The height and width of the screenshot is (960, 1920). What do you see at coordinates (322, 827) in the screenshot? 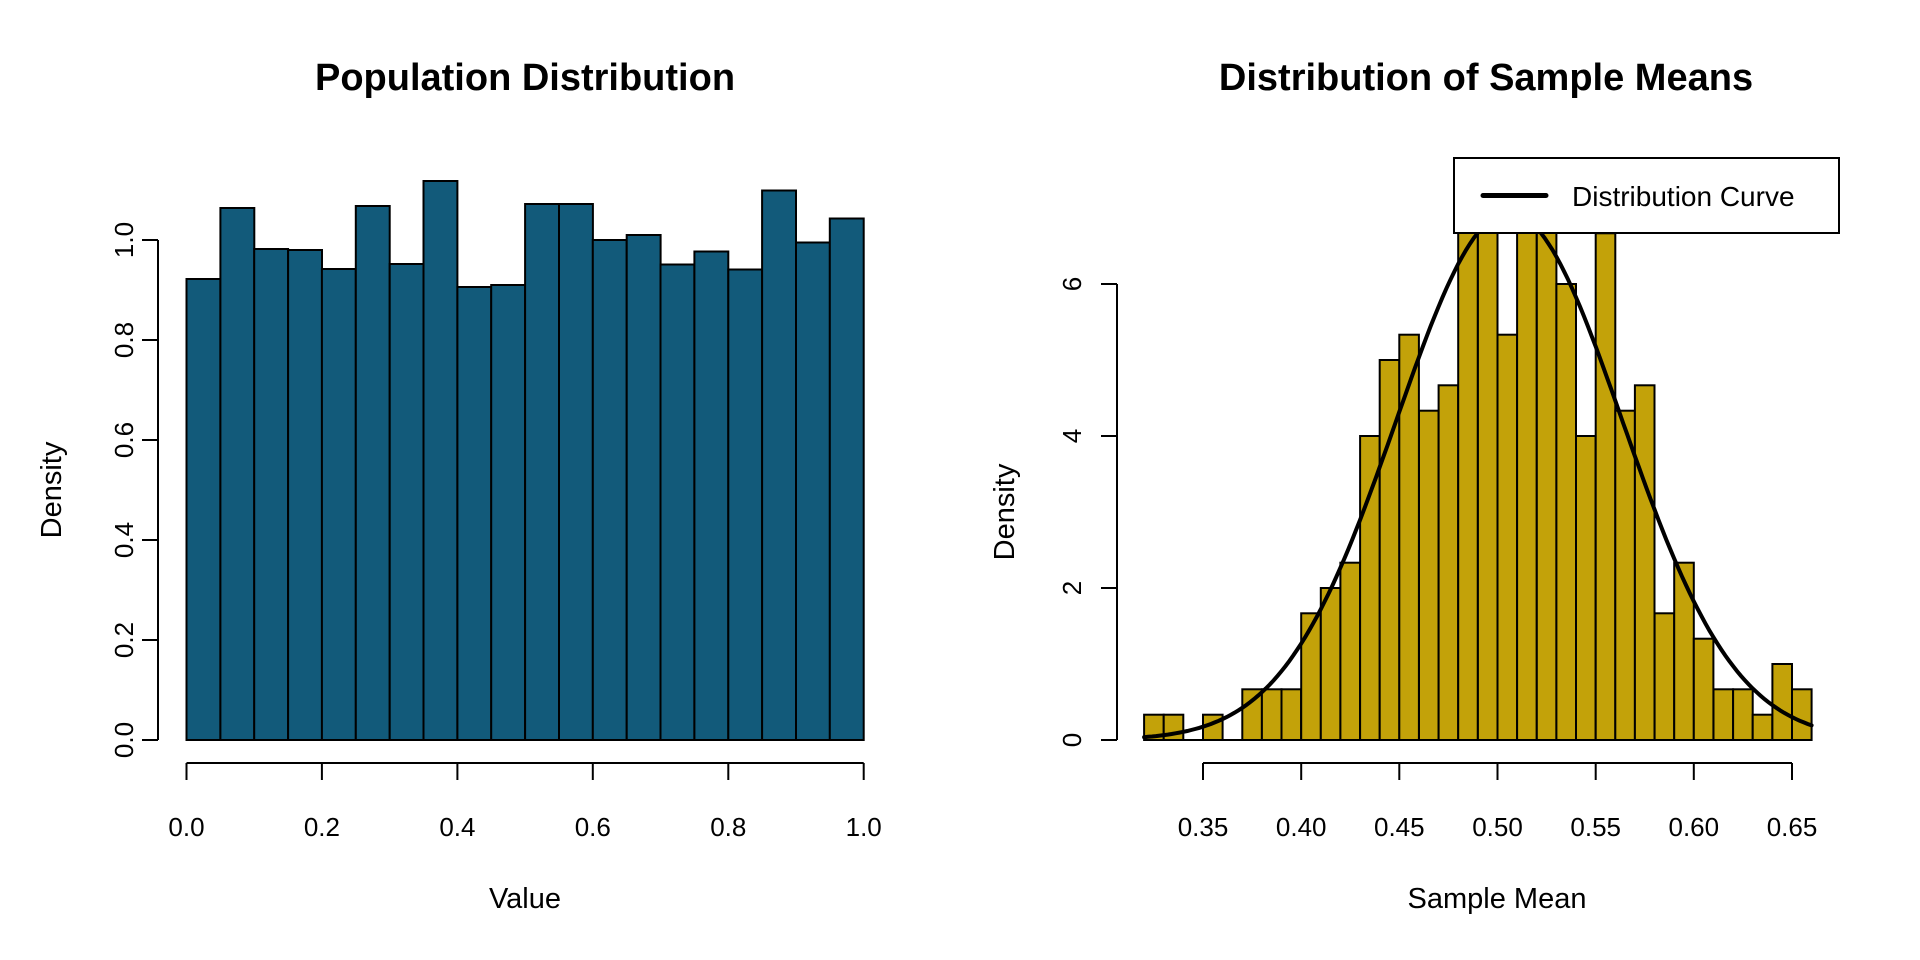
I see `x-tick-label: 0.2` at bounding box center [322, 827].